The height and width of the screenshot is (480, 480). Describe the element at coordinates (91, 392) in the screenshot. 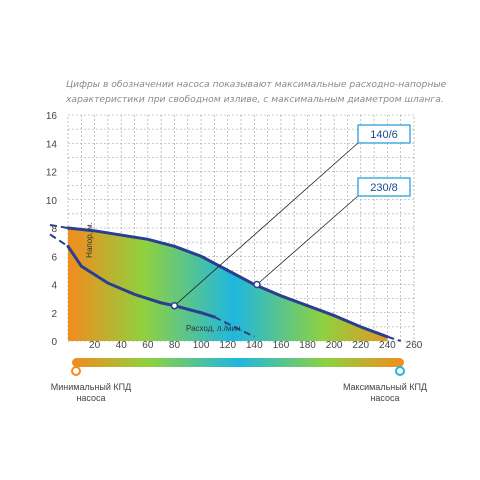

I see `min-efficiency-label: Минимальный КПД насоса` at that location.